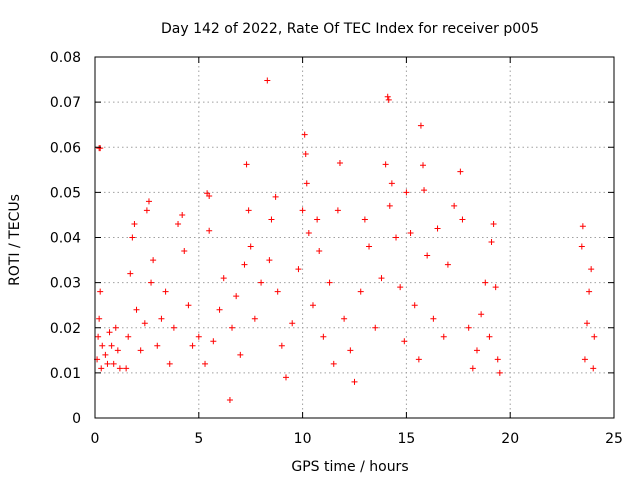  I want to click on x-tick-label: 25, so click(614, 439).